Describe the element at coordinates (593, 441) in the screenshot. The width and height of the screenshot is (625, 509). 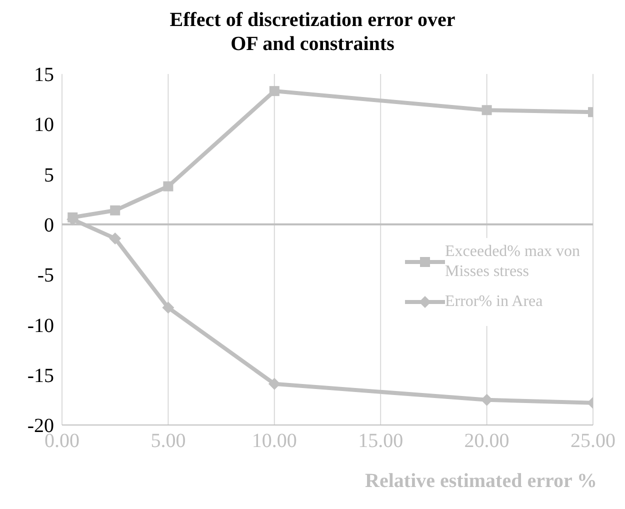
I see `x-tick-label: 25.00` at that location.